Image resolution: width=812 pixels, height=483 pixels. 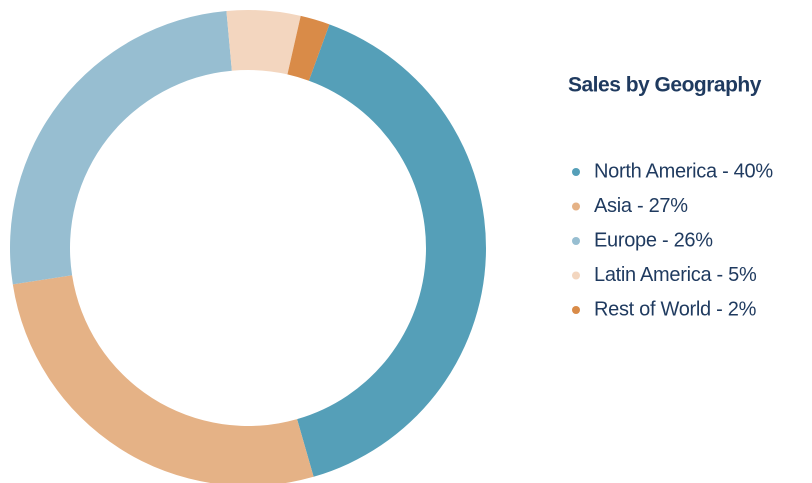 What do you see at coordinates (653, 240) in the screenshot?
I see `legend-text: Europe - 26%` at bounding box center [653, 240].